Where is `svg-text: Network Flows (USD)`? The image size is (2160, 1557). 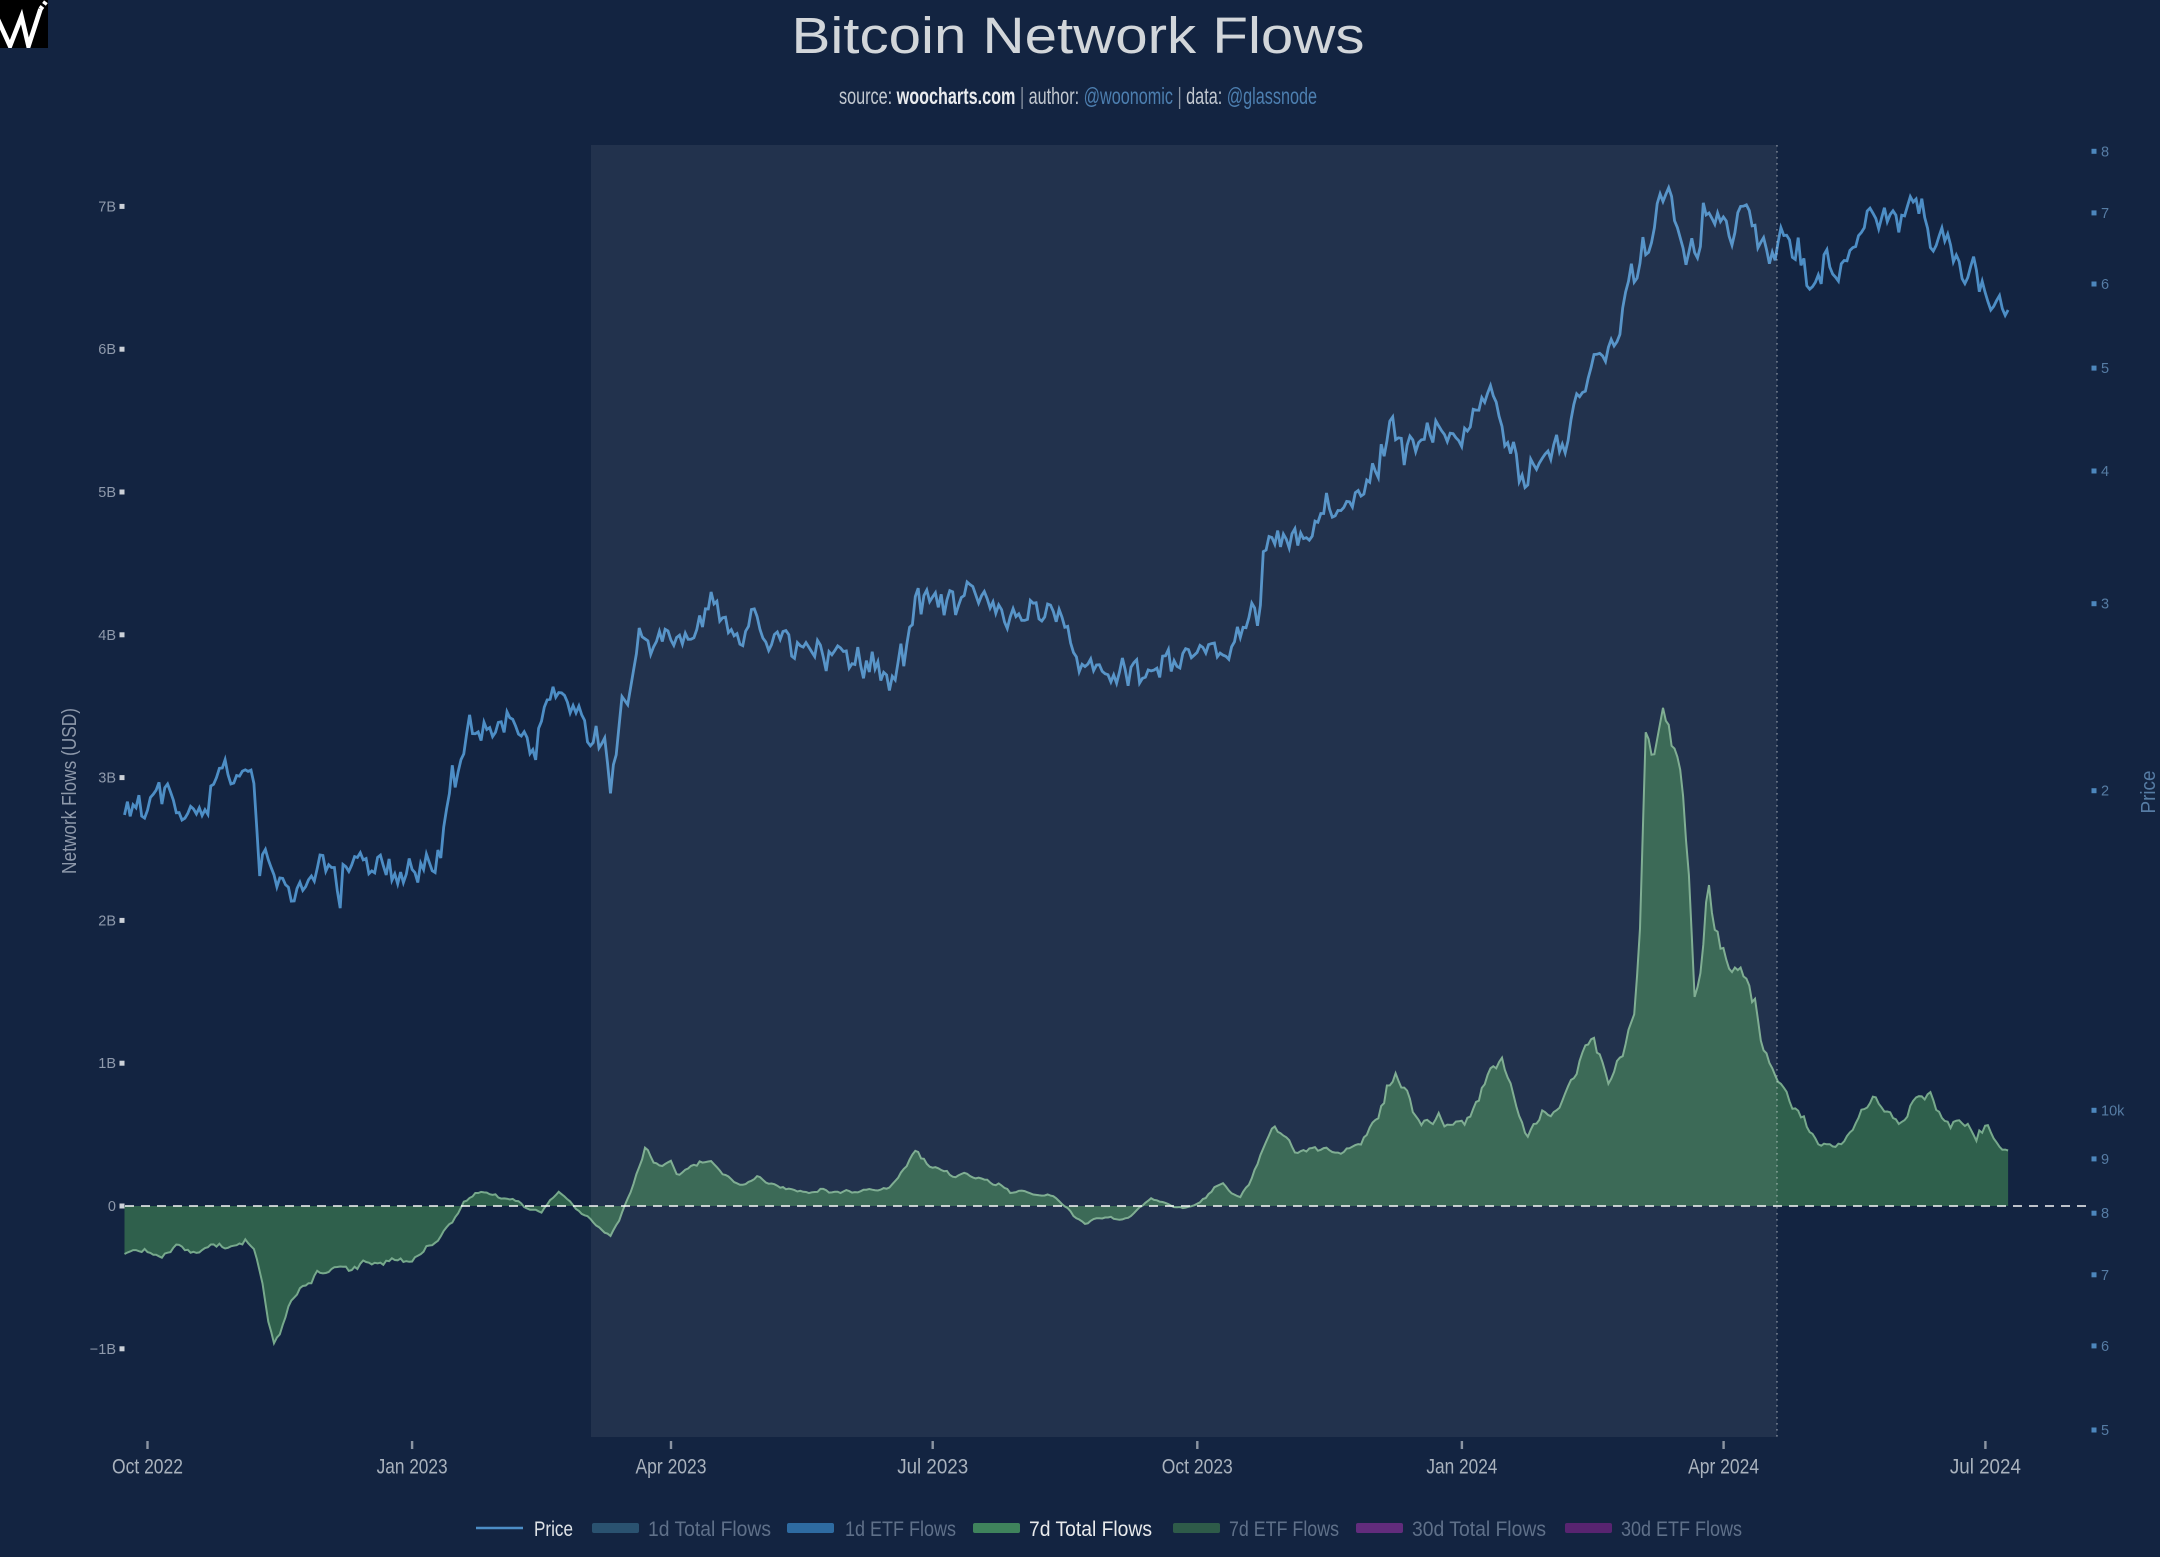
svg-text: Network Flows (USD) is located at coordinates (70, 791).